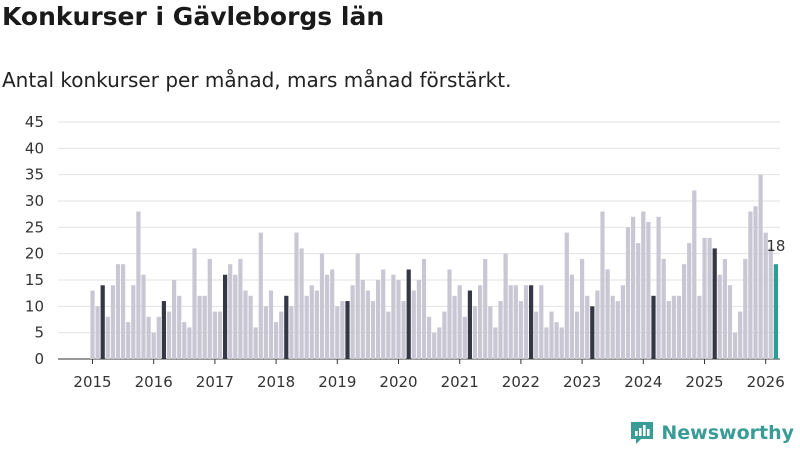 The height and width of the screenshot is (450, 800). Describe the element at coordinates (34, 227) in the screenshot. I see `y-tick-label: 25` at that location.